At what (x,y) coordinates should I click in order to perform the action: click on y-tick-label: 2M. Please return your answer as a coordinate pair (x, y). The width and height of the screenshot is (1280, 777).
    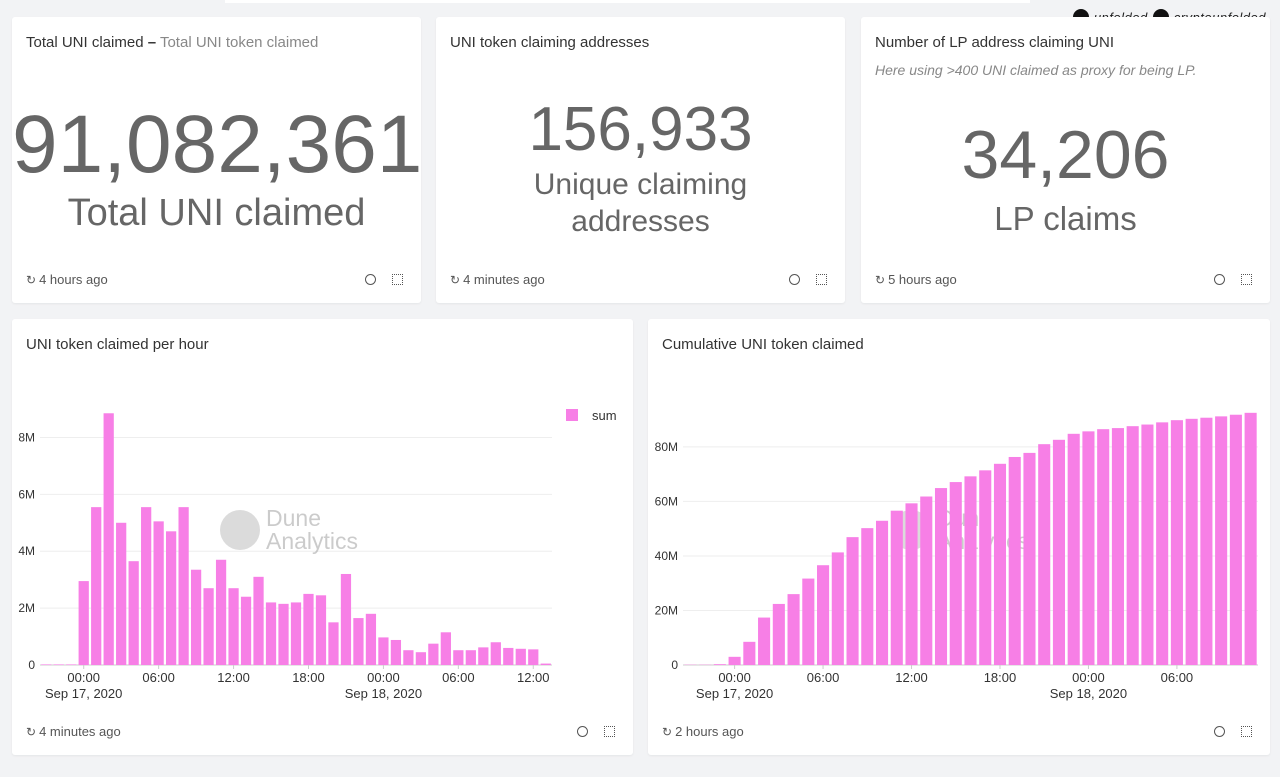
    Looking at the image, I should click on (26, 608).